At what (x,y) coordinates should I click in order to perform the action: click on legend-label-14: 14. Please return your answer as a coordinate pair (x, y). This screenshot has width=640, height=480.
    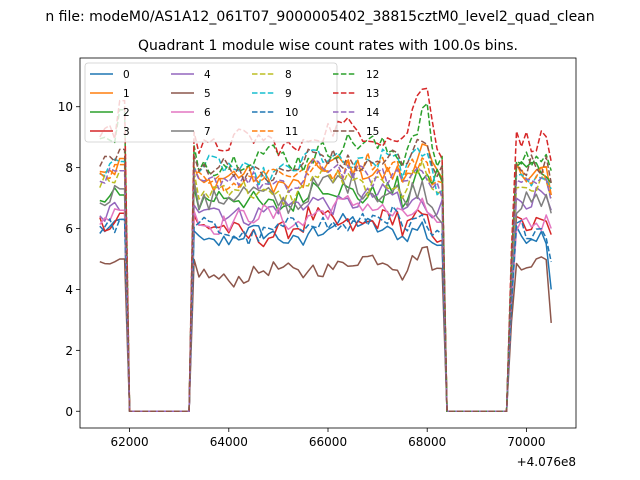
    Looking at the image, I should click on (373, 113).